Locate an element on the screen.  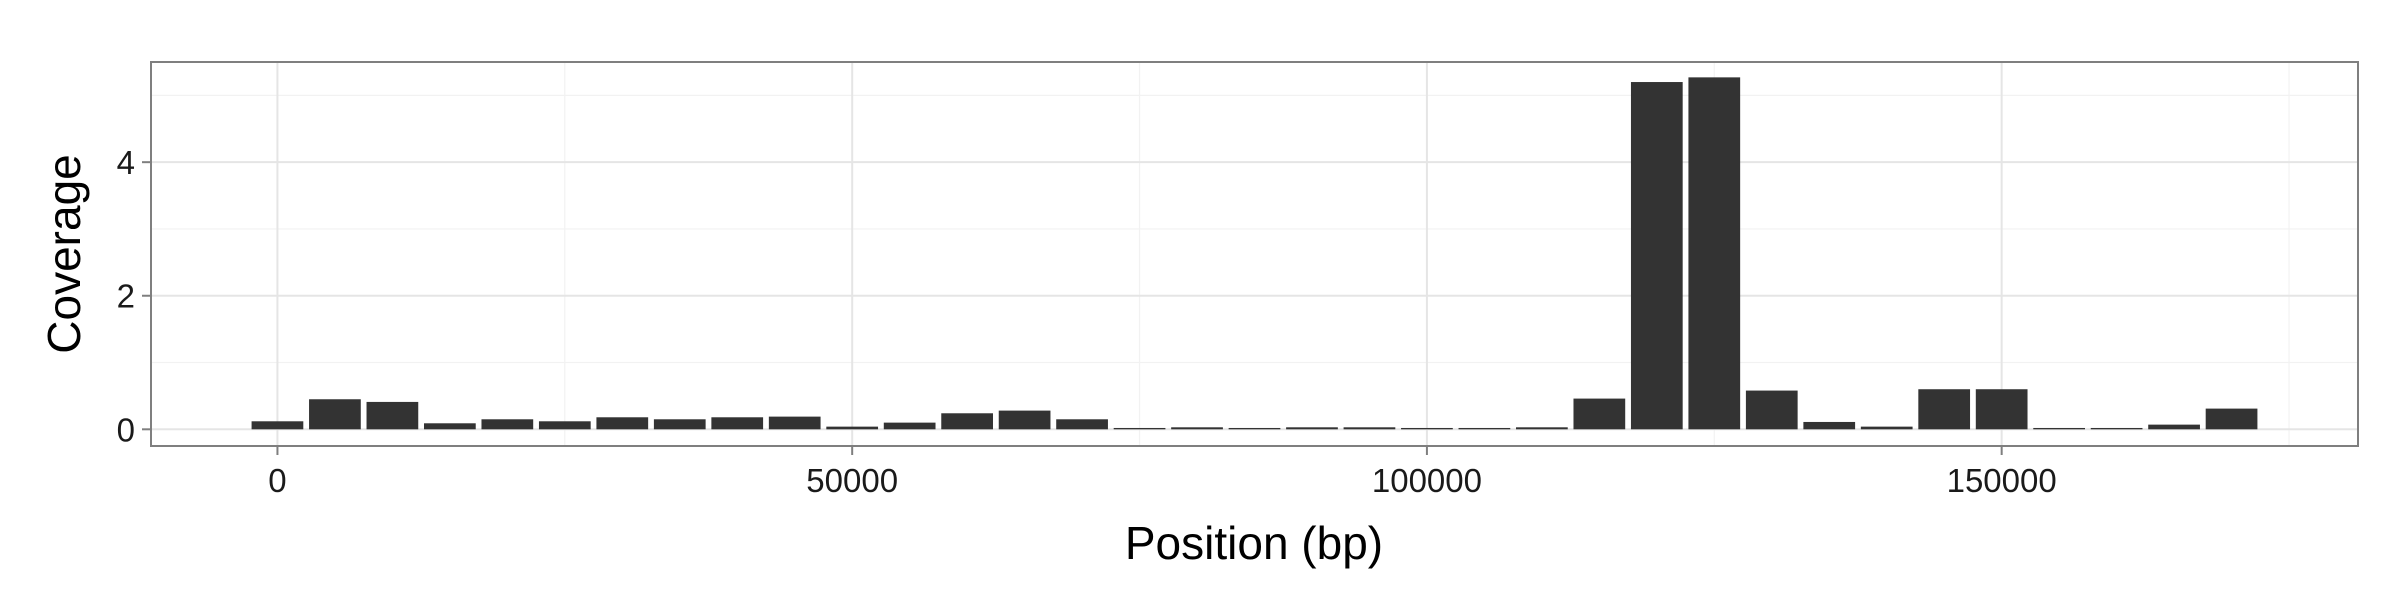
x-axis-title: Position (bp) is located at coordinates (1254, 543).